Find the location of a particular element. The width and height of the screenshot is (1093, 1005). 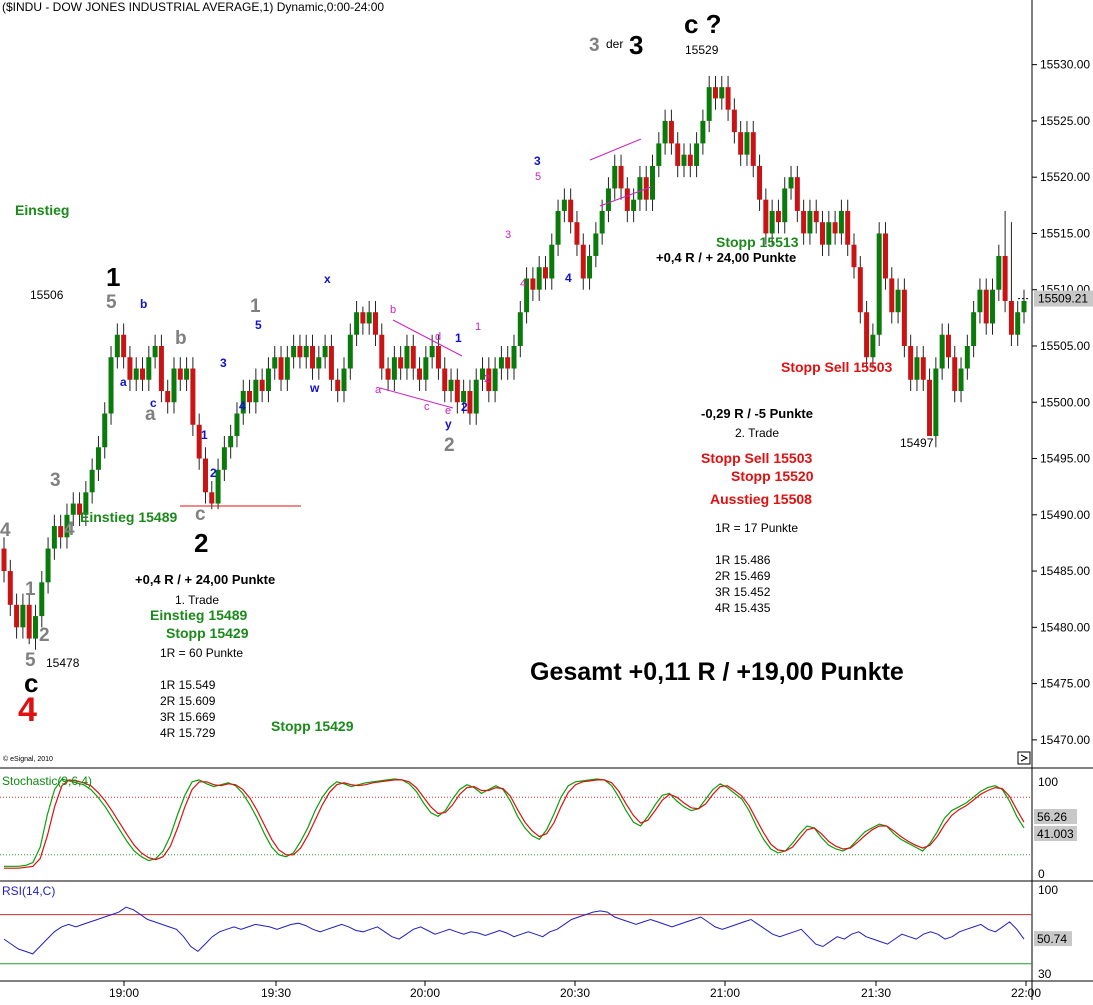

triangle-lower-line is located at coordinates (416, 398).